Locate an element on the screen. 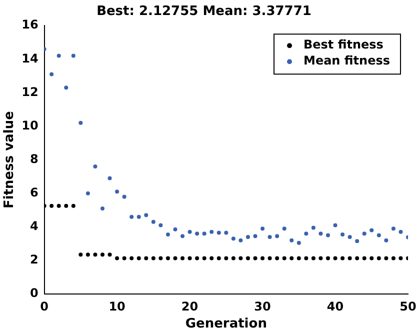 The height and width of the screenshot is (332, 420). y-tick-label: 2 is located at coordinates (34, 259).